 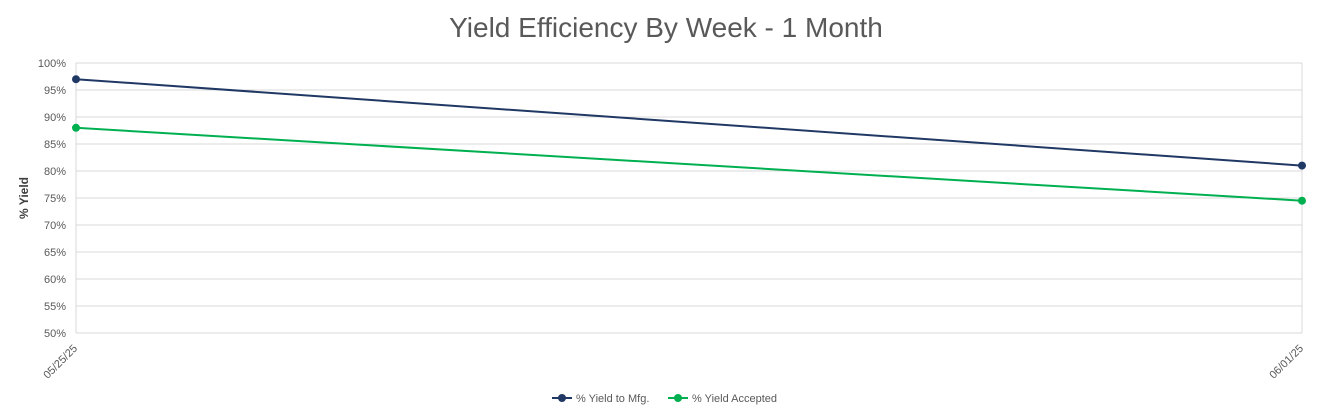 What do you see at coordinates (55, 307) in the screenshot?
I see `y-tick-label: 55%` at bounding box center [55, 307].